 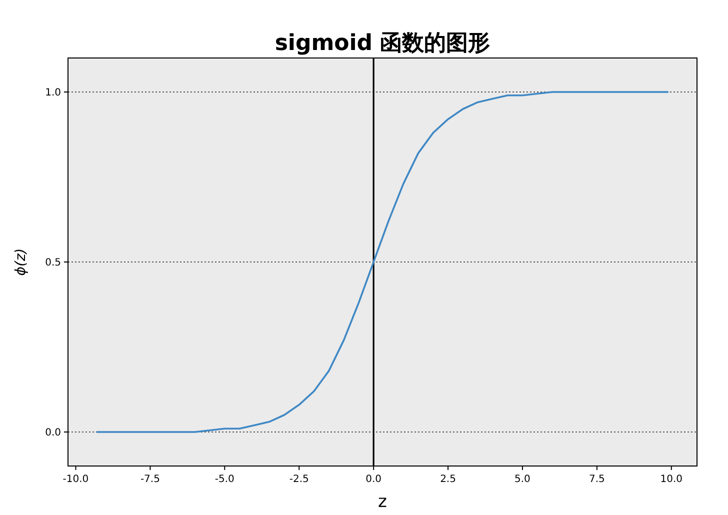 What do you see at coordinates (150, 479) in the screenshot?
I see `x-tick-label: -7.5` at bounding box center [150, 479].